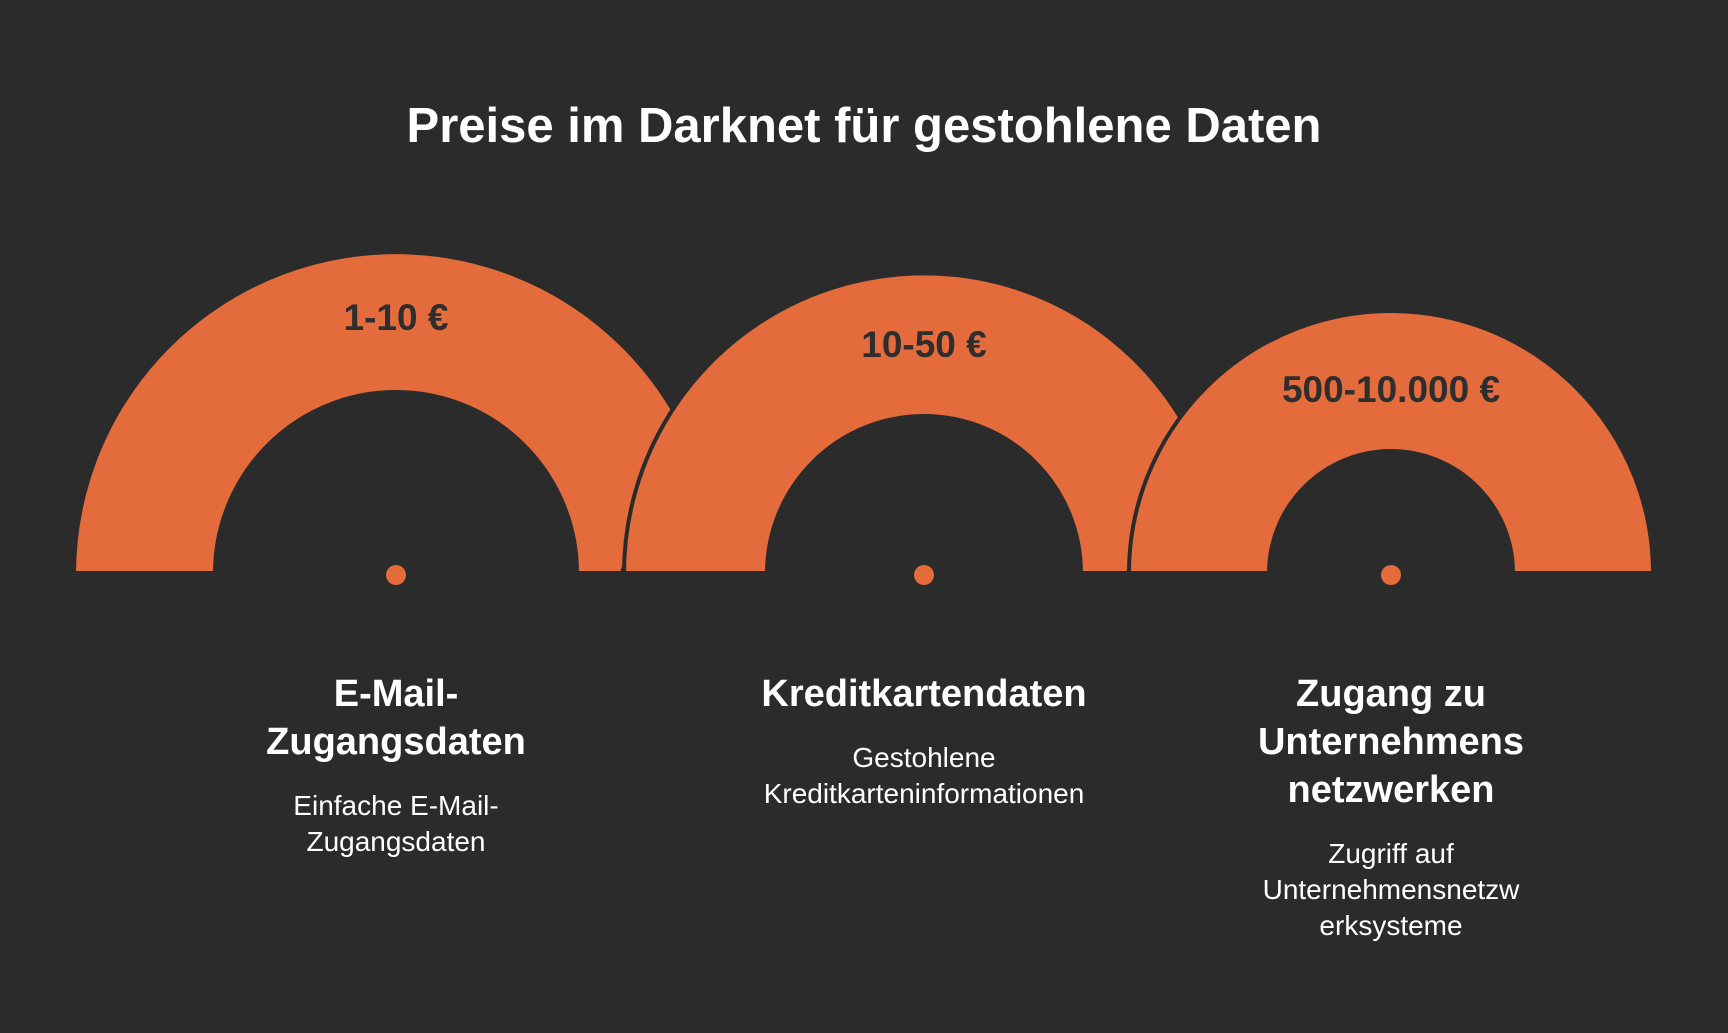 The width and height of the screenshot is (1728, 1033). Describe the element at coordinates (396, 742) in the screenshot. I see `item-title-line: Zugangsdaten` at that location.